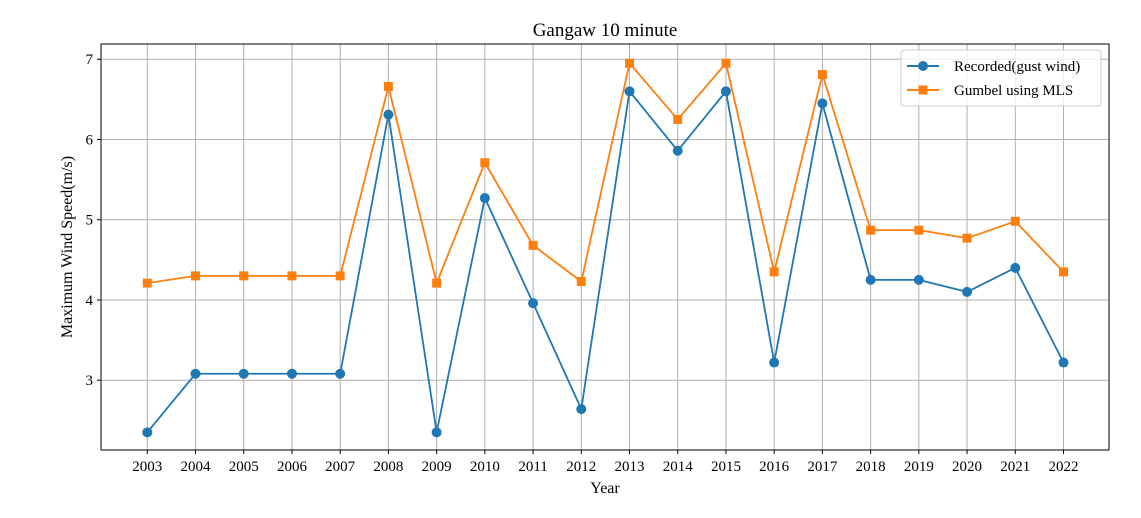 The image size is (1141, 518). Describe the element at coordinates (678, 467) in the screenshot. I see `x-tick-label: 2014` at that location.